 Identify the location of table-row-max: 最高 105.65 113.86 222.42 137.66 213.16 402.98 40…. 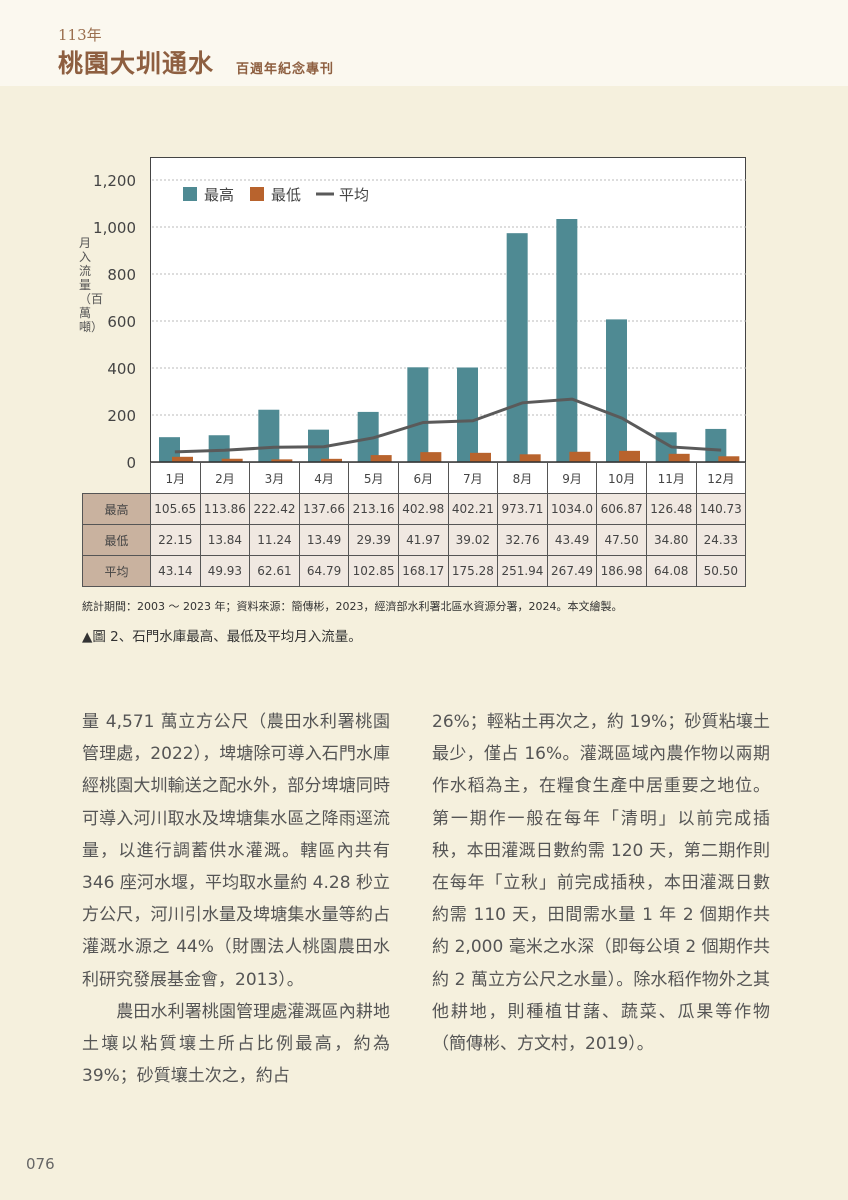
(414, 509).